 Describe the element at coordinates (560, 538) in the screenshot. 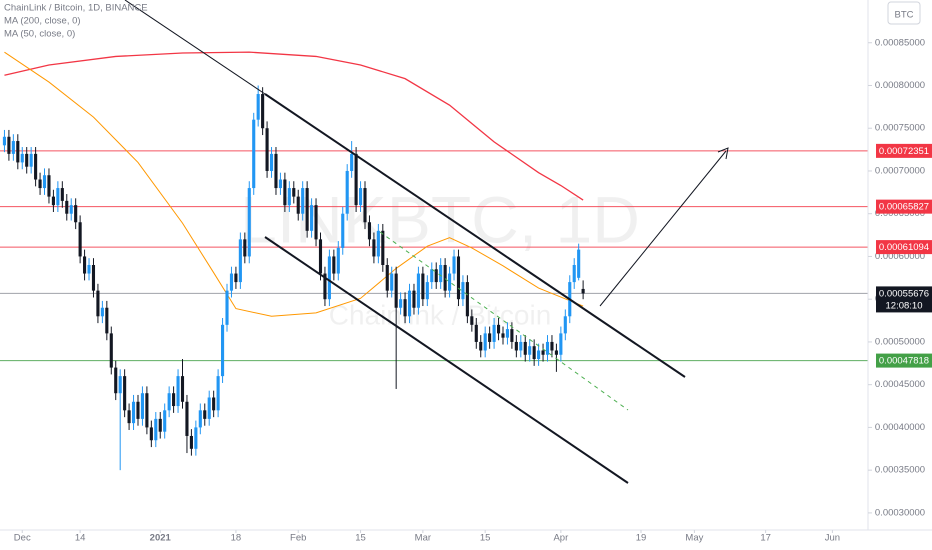

I see `x-tick-label: Apr` at that location.